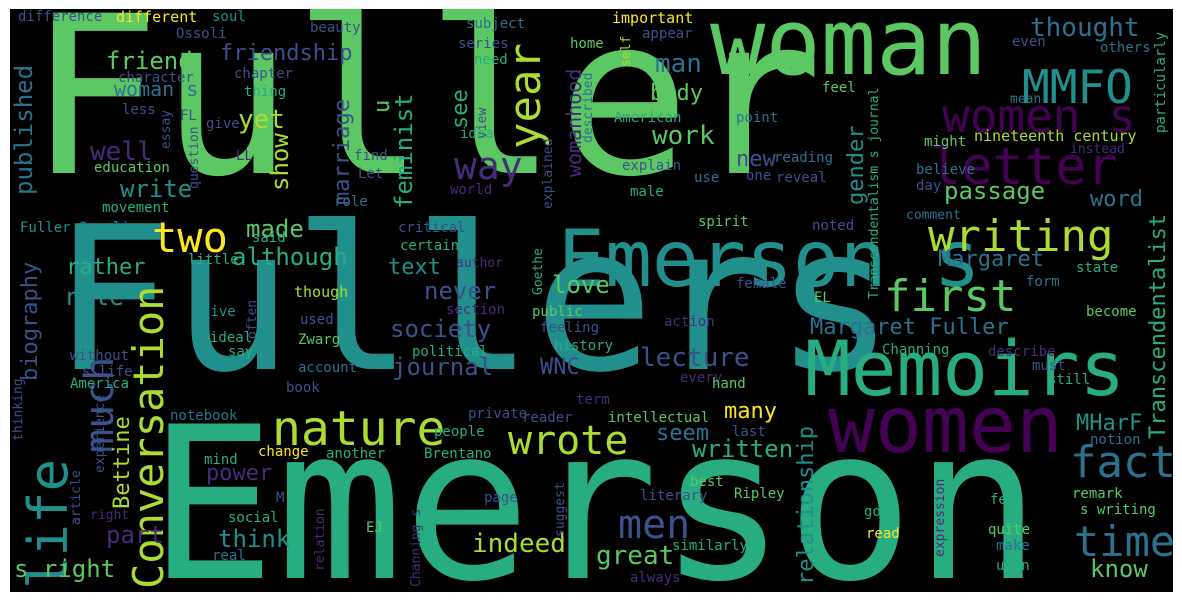 Image resolution: width=1182 pixels, height=601 pixels. Describe the element at coordinates (743, 449) in the screenshot. I see `word-written: written` at that location.